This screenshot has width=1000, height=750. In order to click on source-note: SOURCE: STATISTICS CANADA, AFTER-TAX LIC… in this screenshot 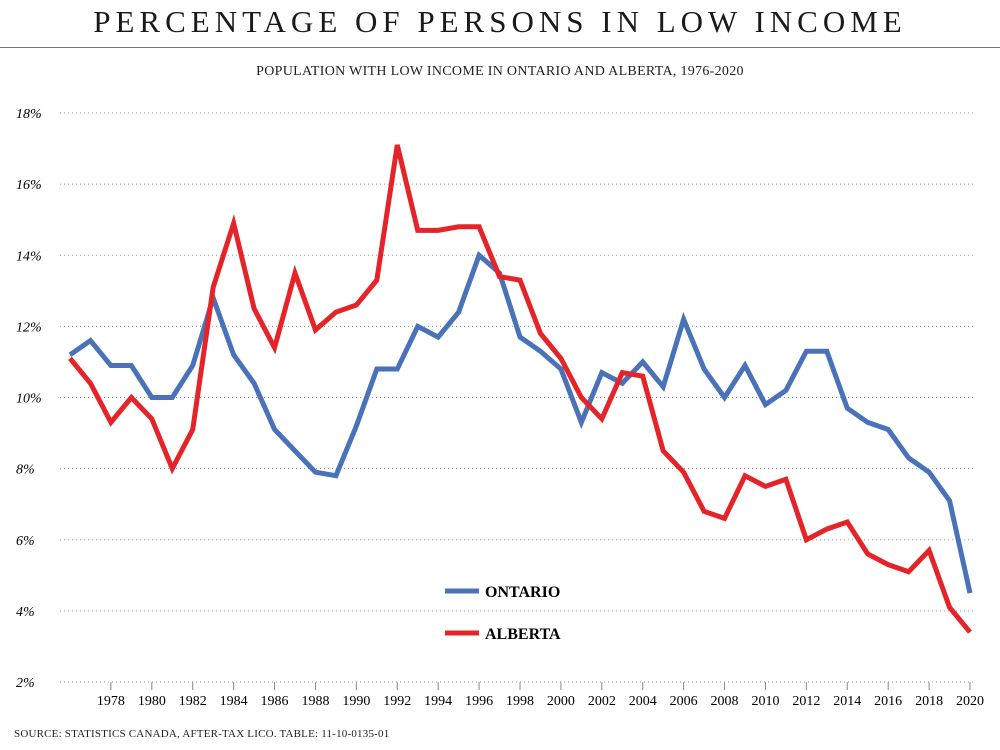, I will do `click(202, 734)`.